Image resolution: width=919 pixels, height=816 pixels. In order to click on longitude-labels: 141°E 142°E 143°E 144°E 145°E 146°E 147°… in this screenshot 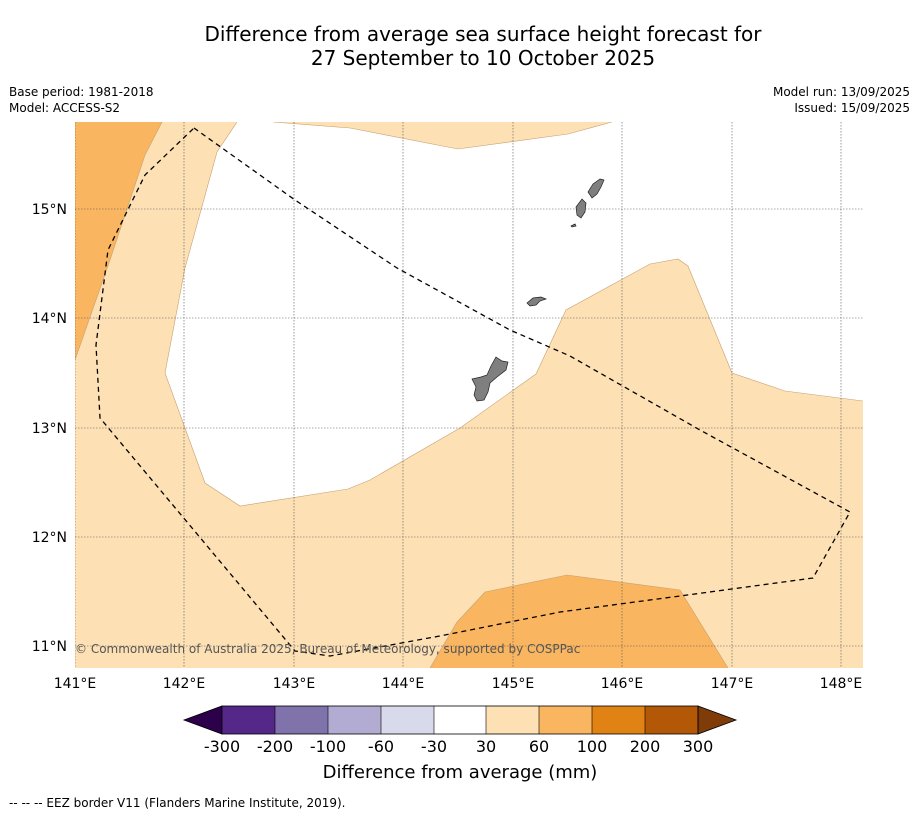, I will do `click(458, 684)`.